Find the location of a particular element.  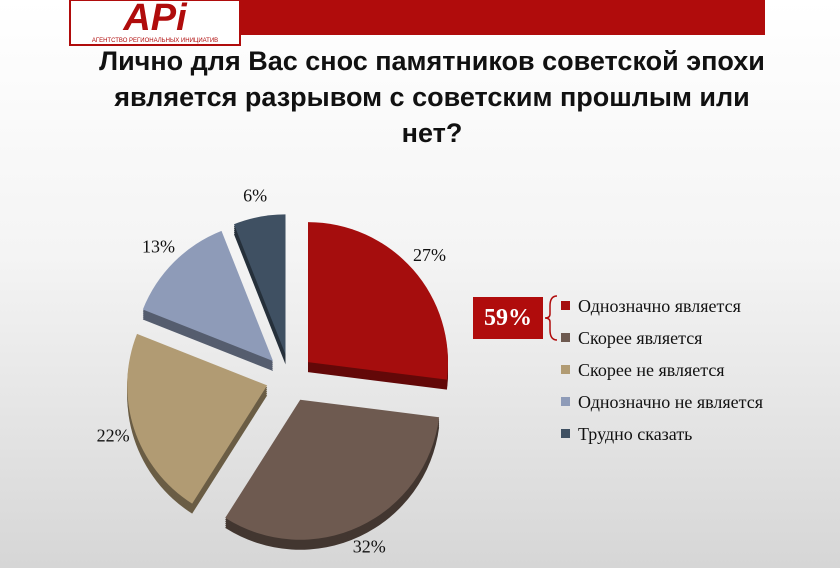

annotation-box is located at coordinates (508, 318).